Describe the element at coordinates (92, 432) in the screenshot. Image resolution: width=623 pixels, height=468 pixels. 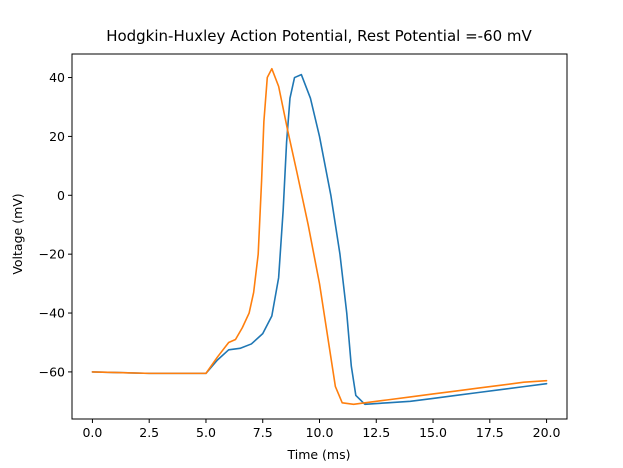
I see `x-tick-label: 0.0` at that location.